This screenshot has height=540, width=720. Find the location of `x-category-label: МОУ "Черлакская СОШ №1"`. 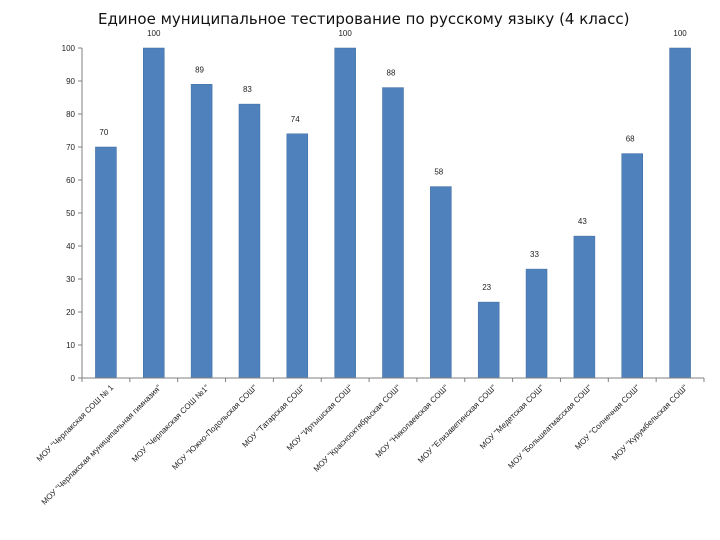

x-category-label: МОУ "Черлакская СОШ №1" is located at coordinates (170, 423).